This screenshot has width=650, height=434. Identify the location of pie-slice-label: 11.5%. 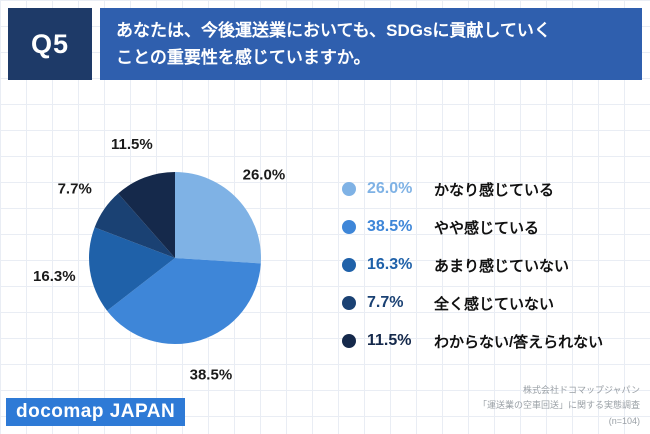
(132, 144).